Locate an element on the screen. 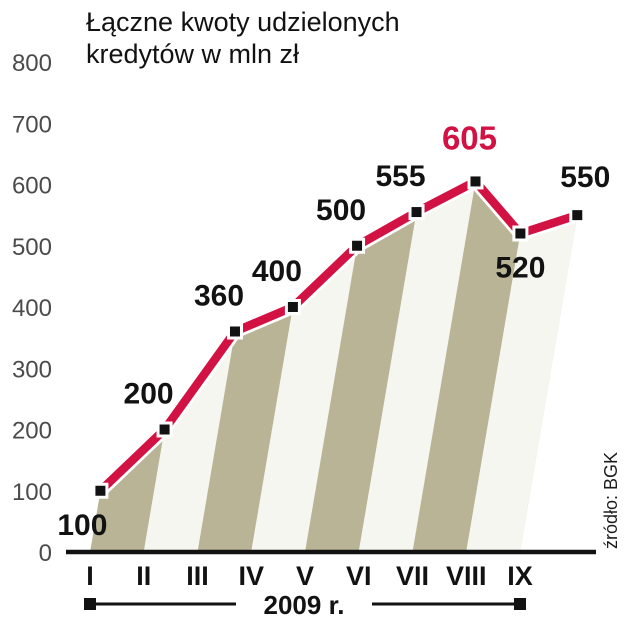  x-axis-label: IV is located at coordinates (251, 576).